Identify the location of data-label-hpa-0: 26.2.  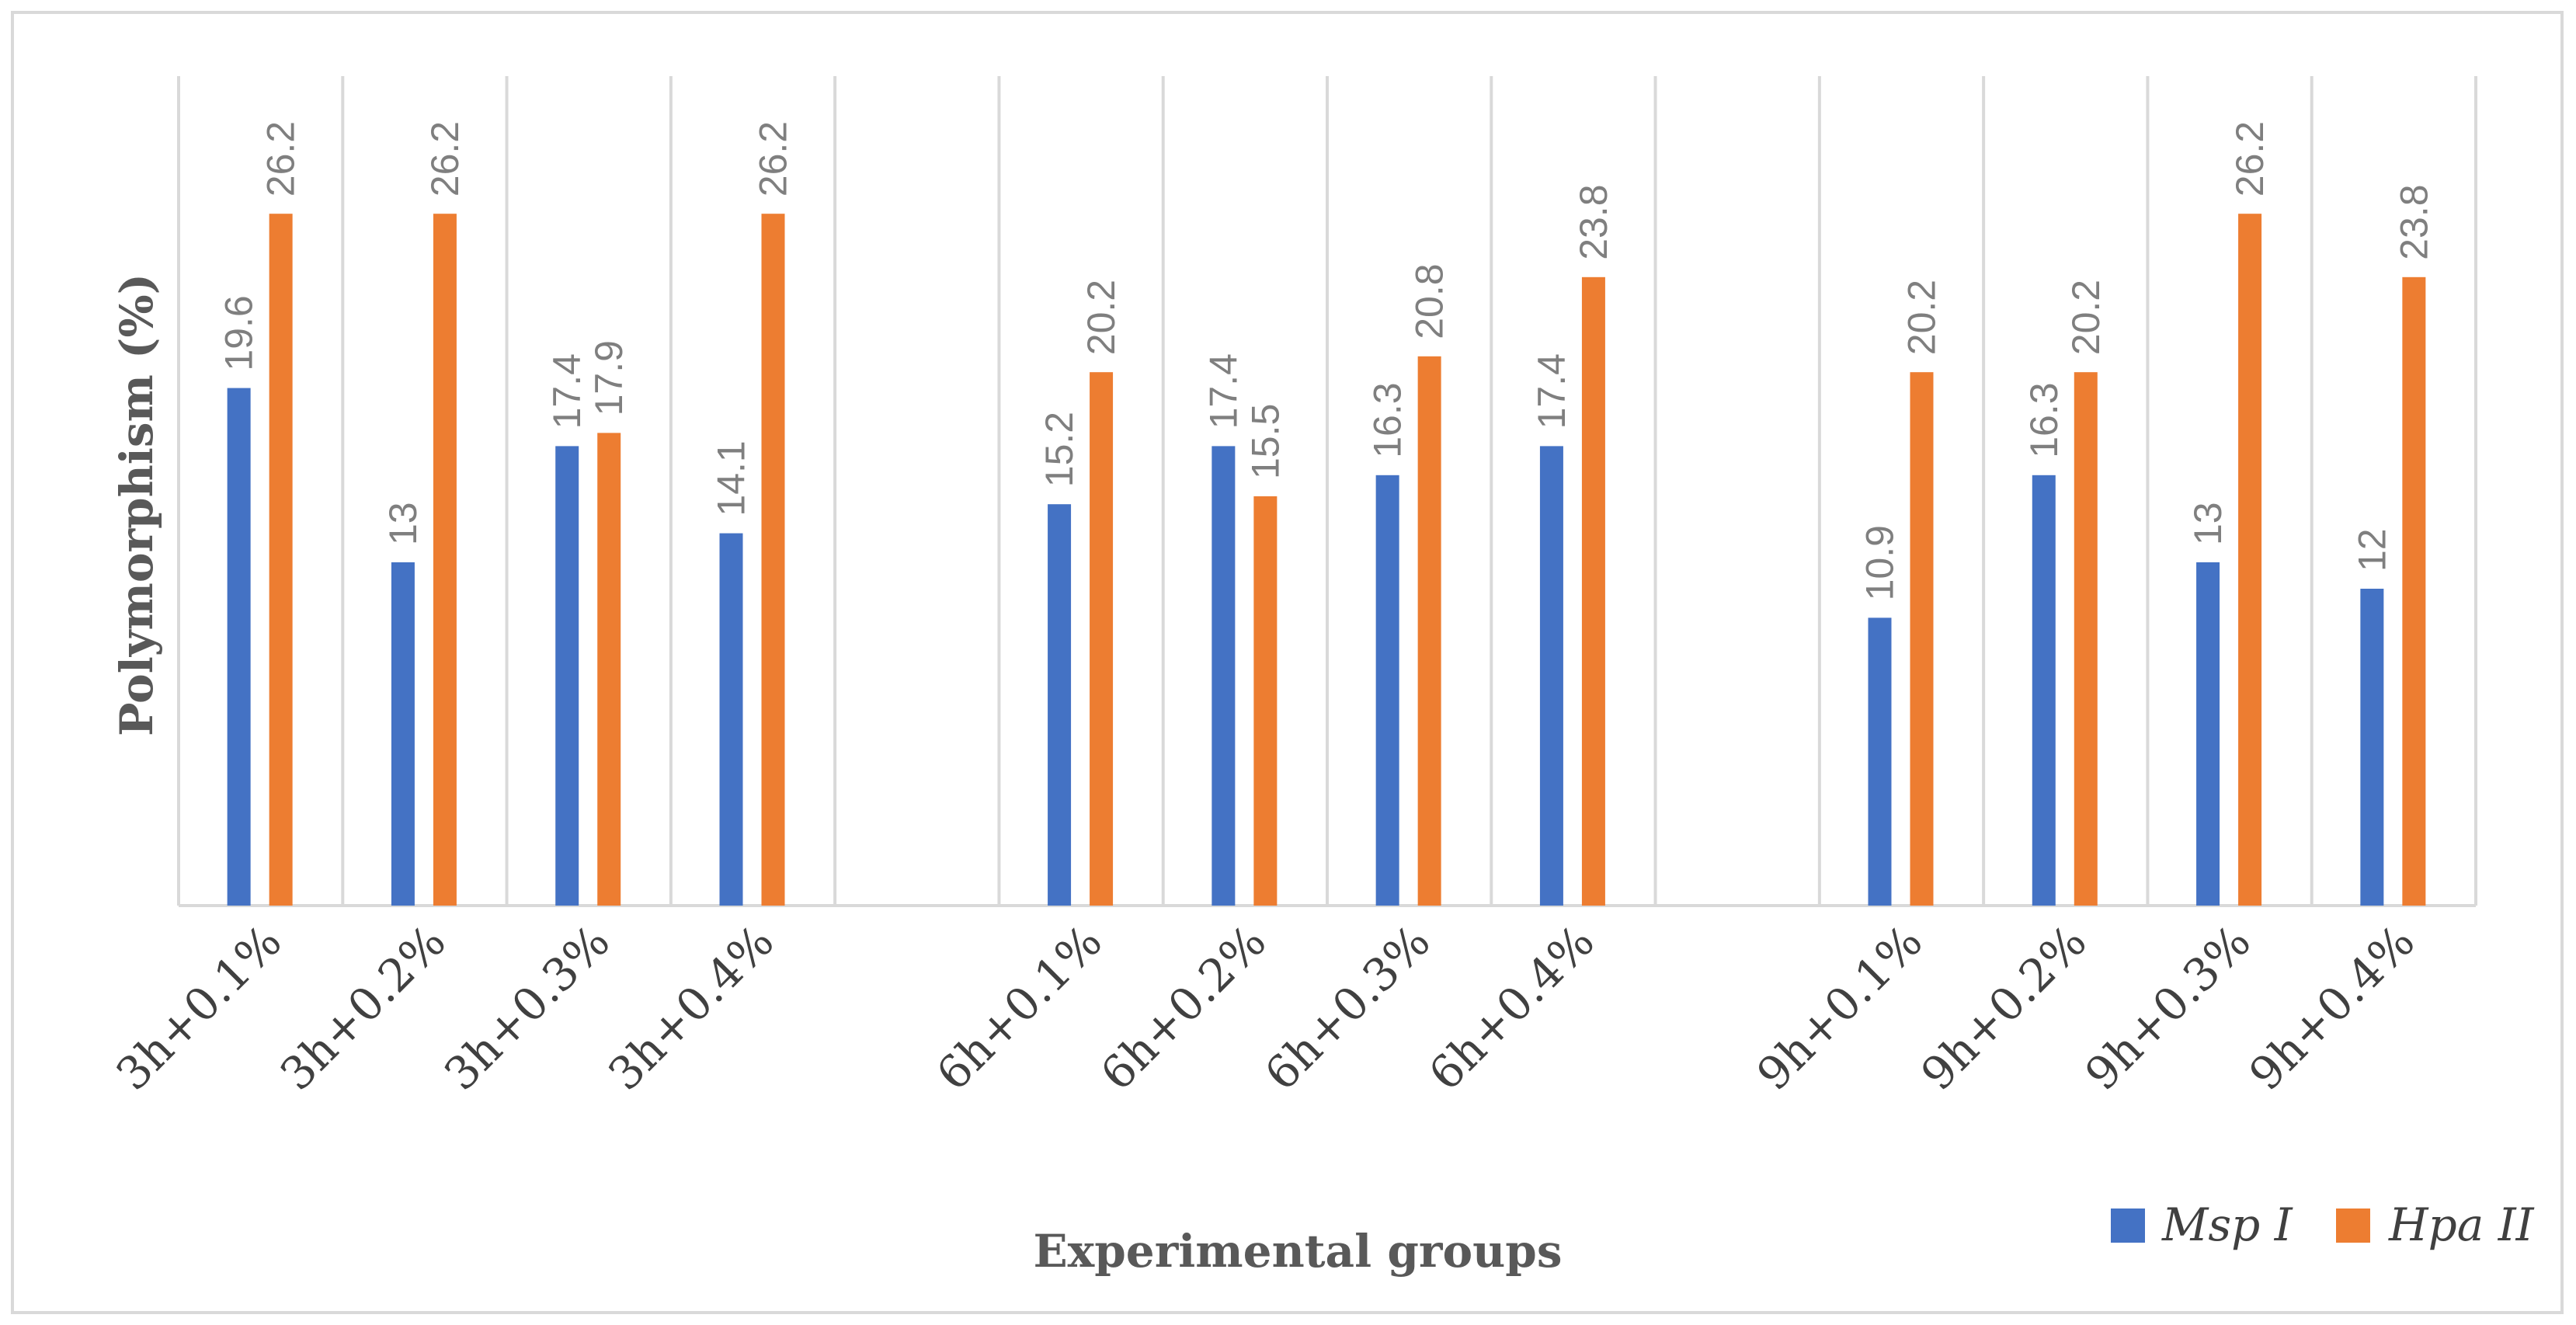
(281, 158).